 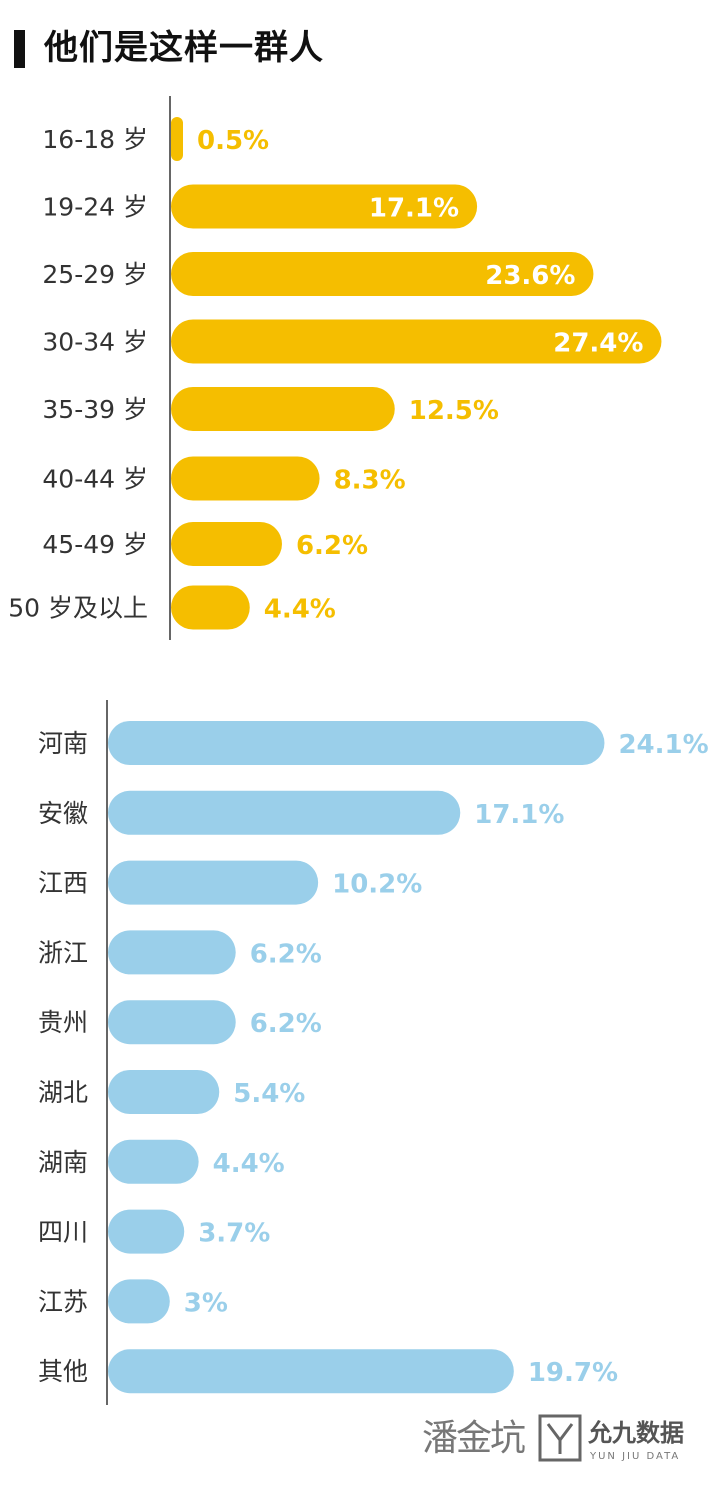 I want to click on footer-logos: 潘金坑 允九数据 YUN JIU DATA, so click(x=565, y=1438).